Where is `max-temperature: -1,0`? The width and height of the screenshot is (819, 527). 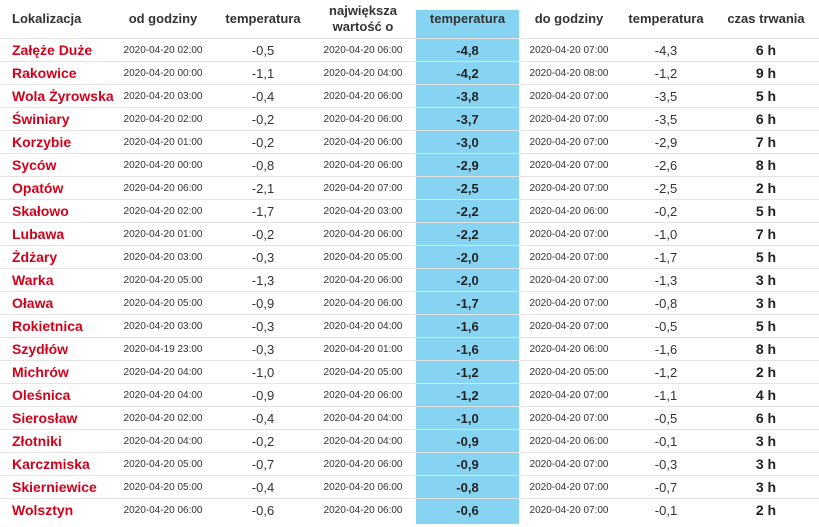 max-temperature: -1,0 is located at coordinates (467, 418).